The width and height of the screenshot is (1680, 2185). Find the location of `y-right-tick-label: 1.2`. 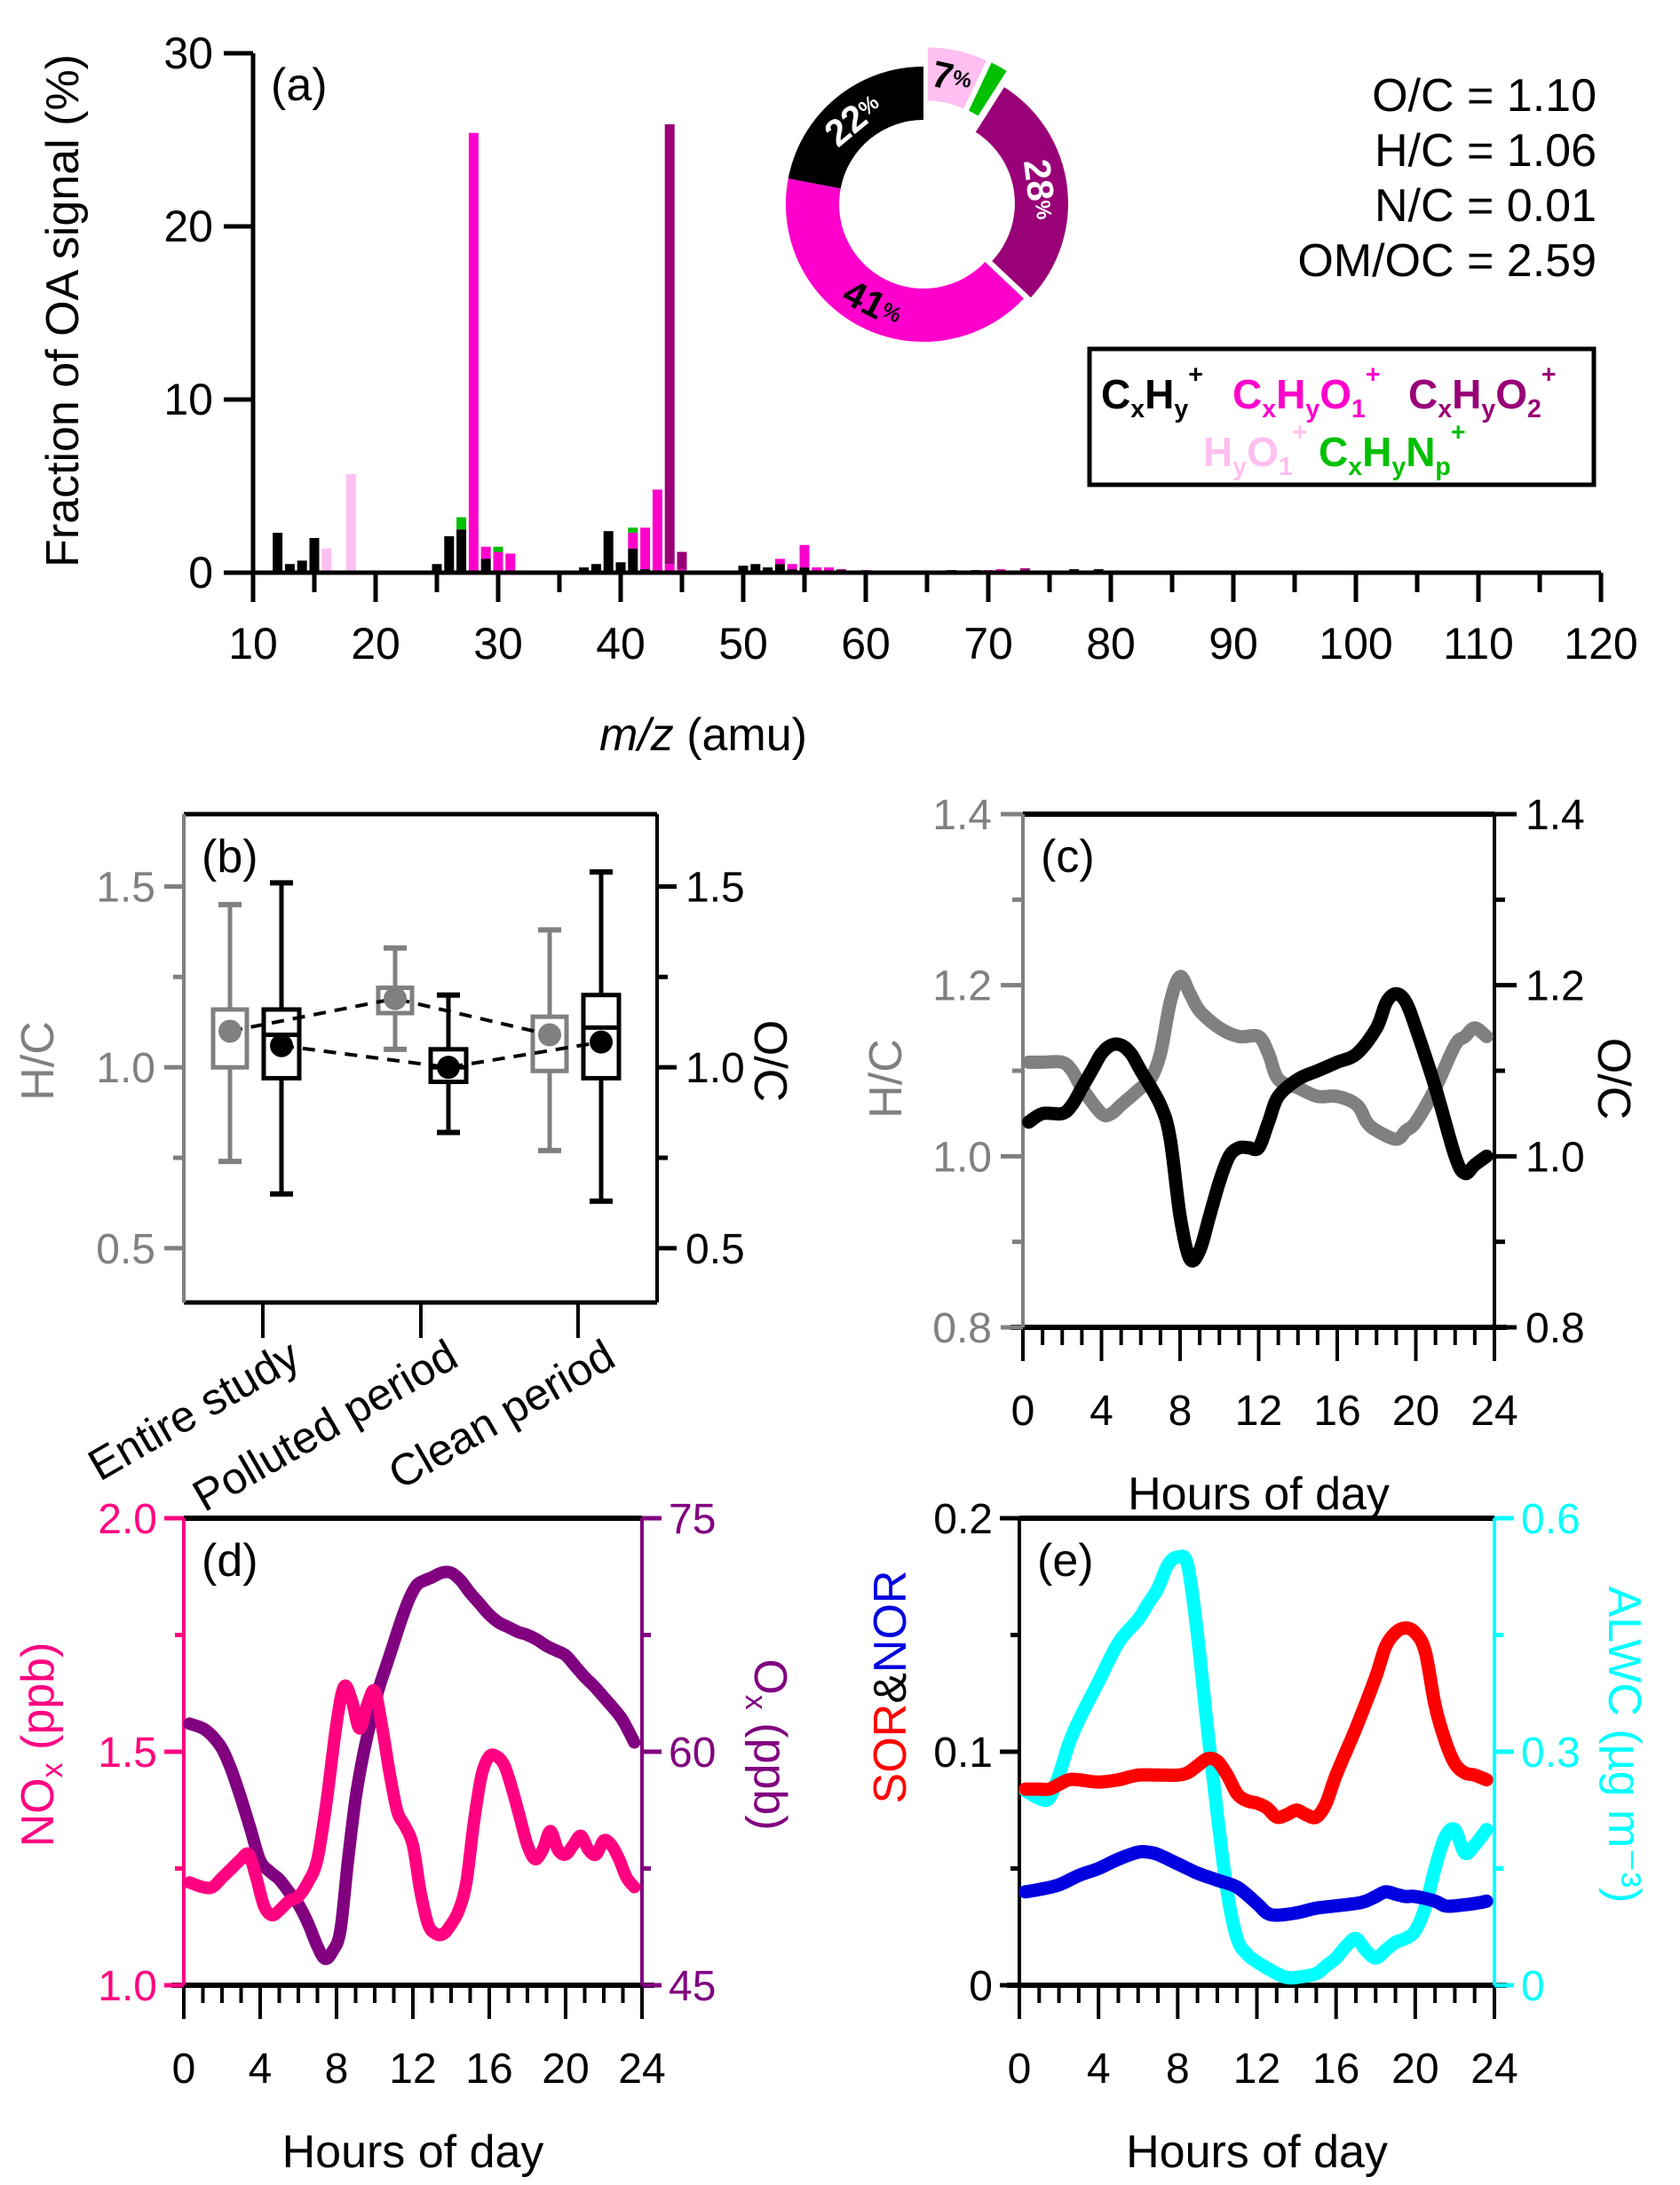

y-right-tick-label: 1.2 is located at coordinates (1555, 986).